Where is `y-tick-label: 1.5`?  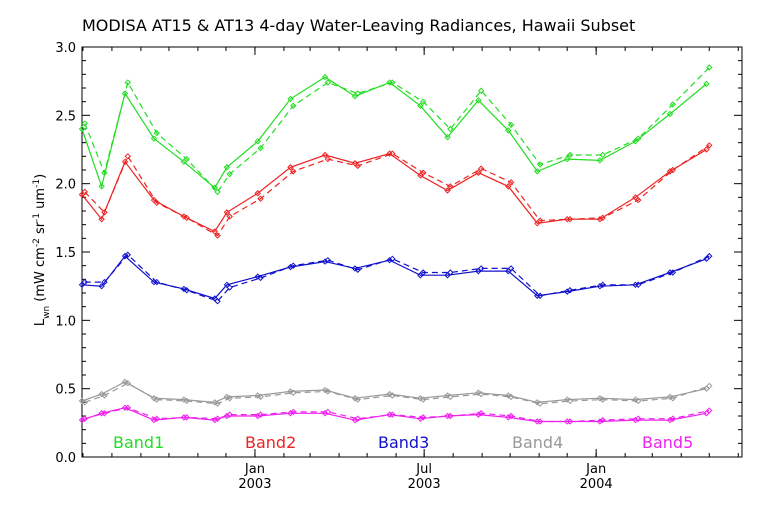
y-tick-label: 1.5 is located at coordinates (65, 253).